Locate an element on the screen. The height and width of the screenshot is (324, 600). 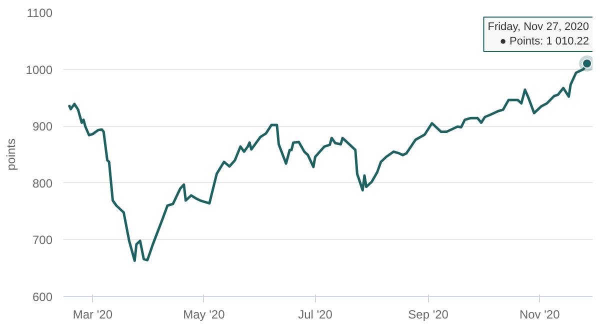
y-tick-label: 900 is located at coordinates (42, 127).